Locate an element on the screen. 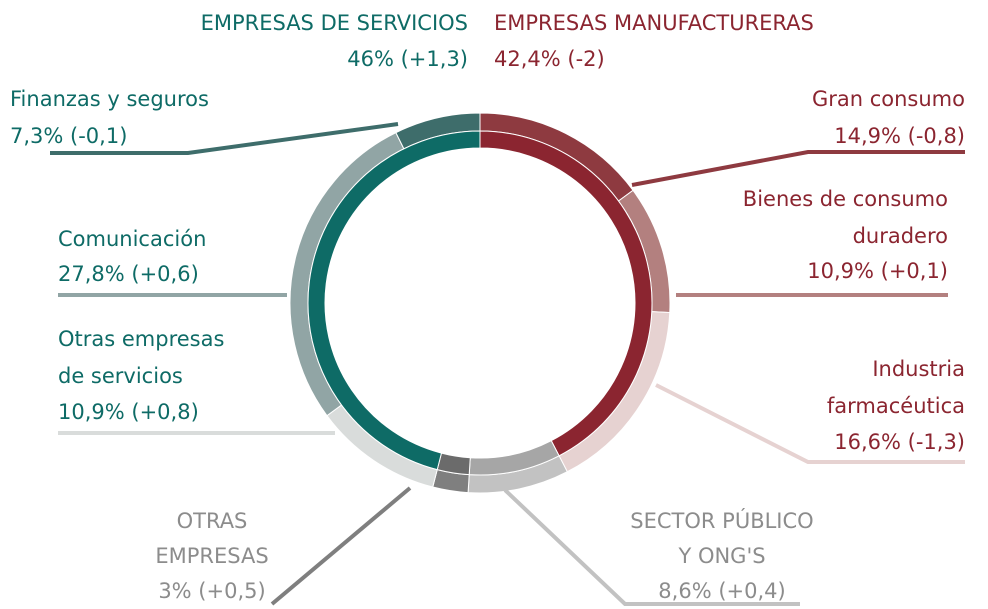 This screenshot has height=609, width=988. value-label: 27,8% (+0,6) is located at coordinates (128, 274).